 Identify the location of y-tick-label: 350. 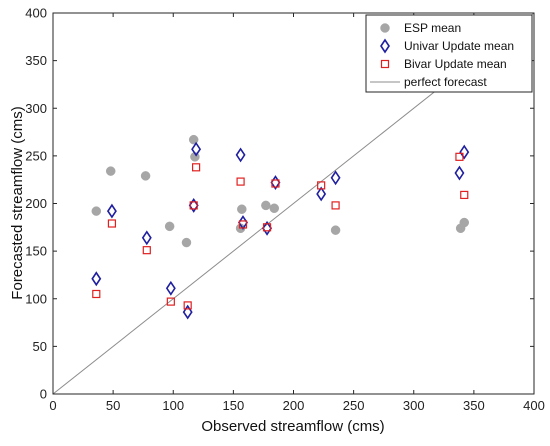
(36, 60).